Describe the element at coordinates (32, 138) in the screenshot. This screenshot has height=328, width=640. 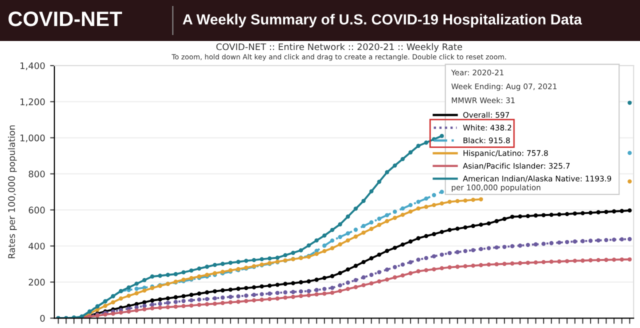
I see `y-tick-label: 1,000` at that location.